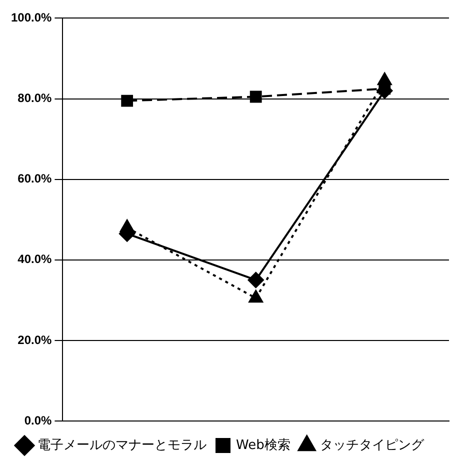  Describe the element at coordinates (35, 98) in the screenshot. I see `y-tick-label: 80.0%` at that location.